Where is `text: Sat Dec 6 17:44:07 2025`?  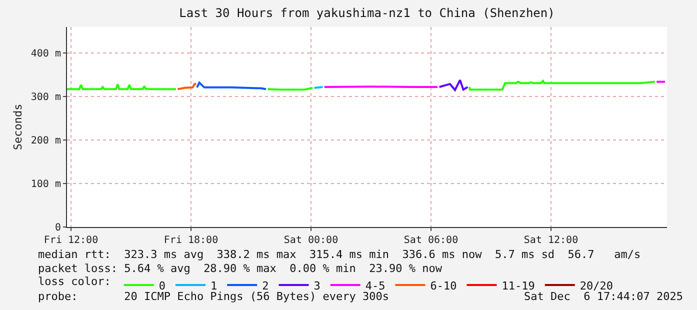 text: Sat Dec 6 17:44:07 2025 is located at coordinates (603, 296).